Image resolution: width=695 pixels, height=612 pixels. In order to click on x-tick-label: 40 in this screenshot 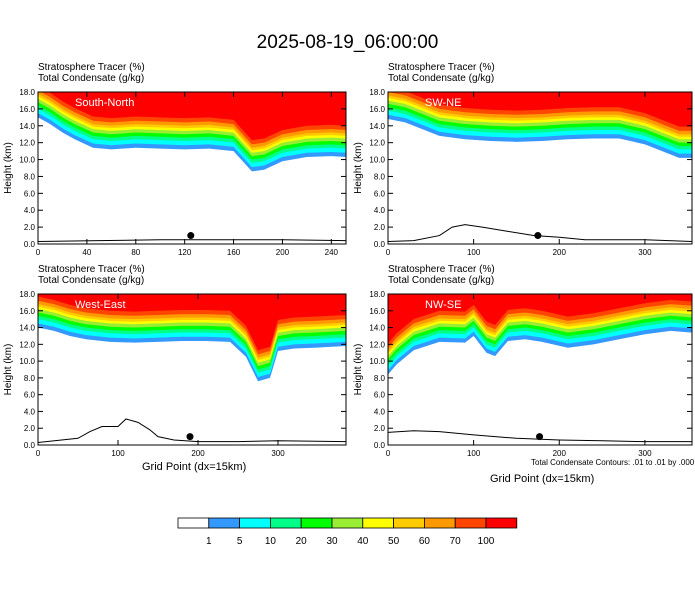, I will do `click(86, 252)`.